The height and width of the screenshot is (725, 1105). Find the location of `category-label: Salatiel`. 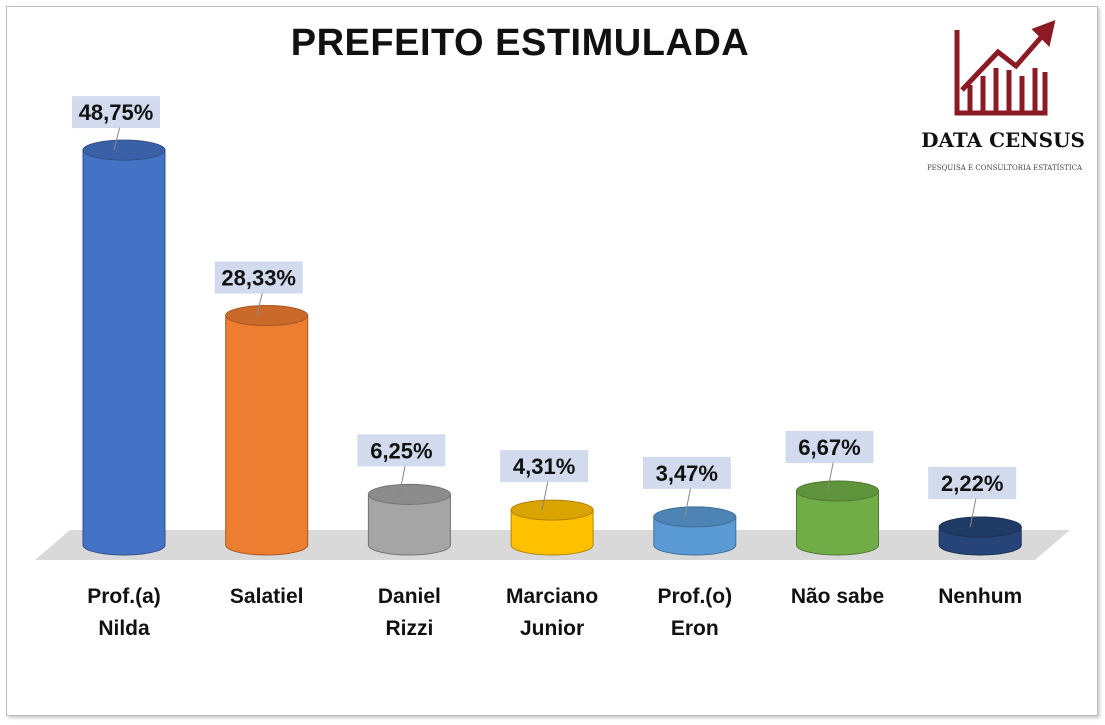

category-label: Salatiel is located at coordinates (267, 596).